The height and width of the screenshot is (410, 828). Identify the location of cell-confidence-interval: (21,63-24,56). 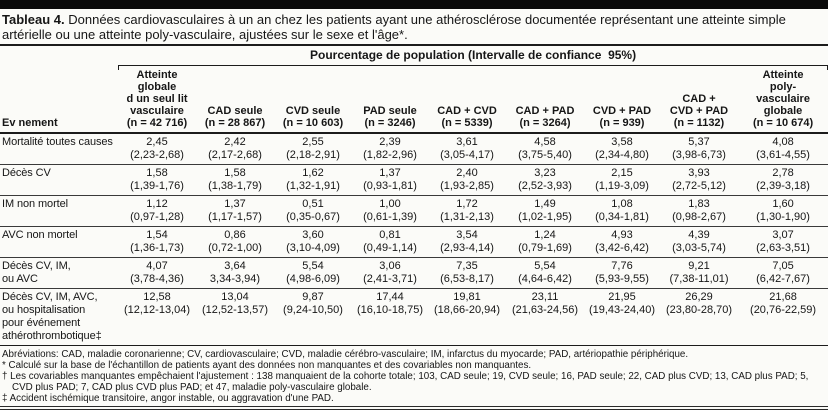
(545, 310).